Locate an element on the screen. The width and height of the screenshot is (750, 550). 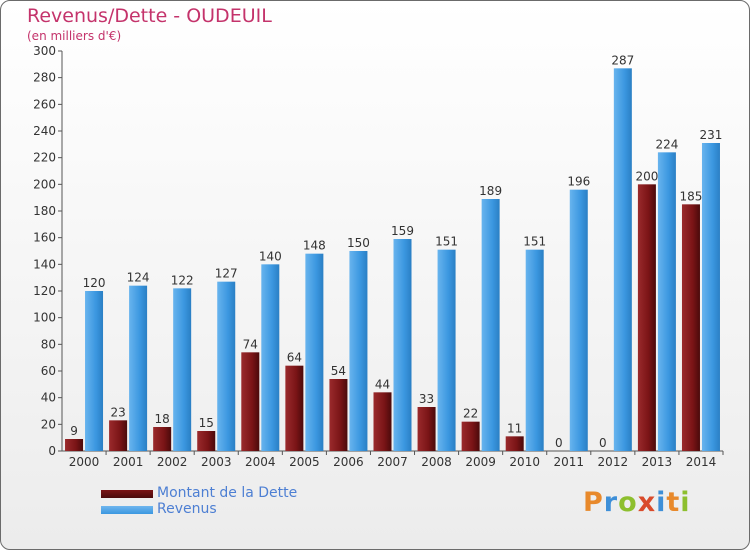
x-tick-label: 2014 is located at coordinates (701, 462).